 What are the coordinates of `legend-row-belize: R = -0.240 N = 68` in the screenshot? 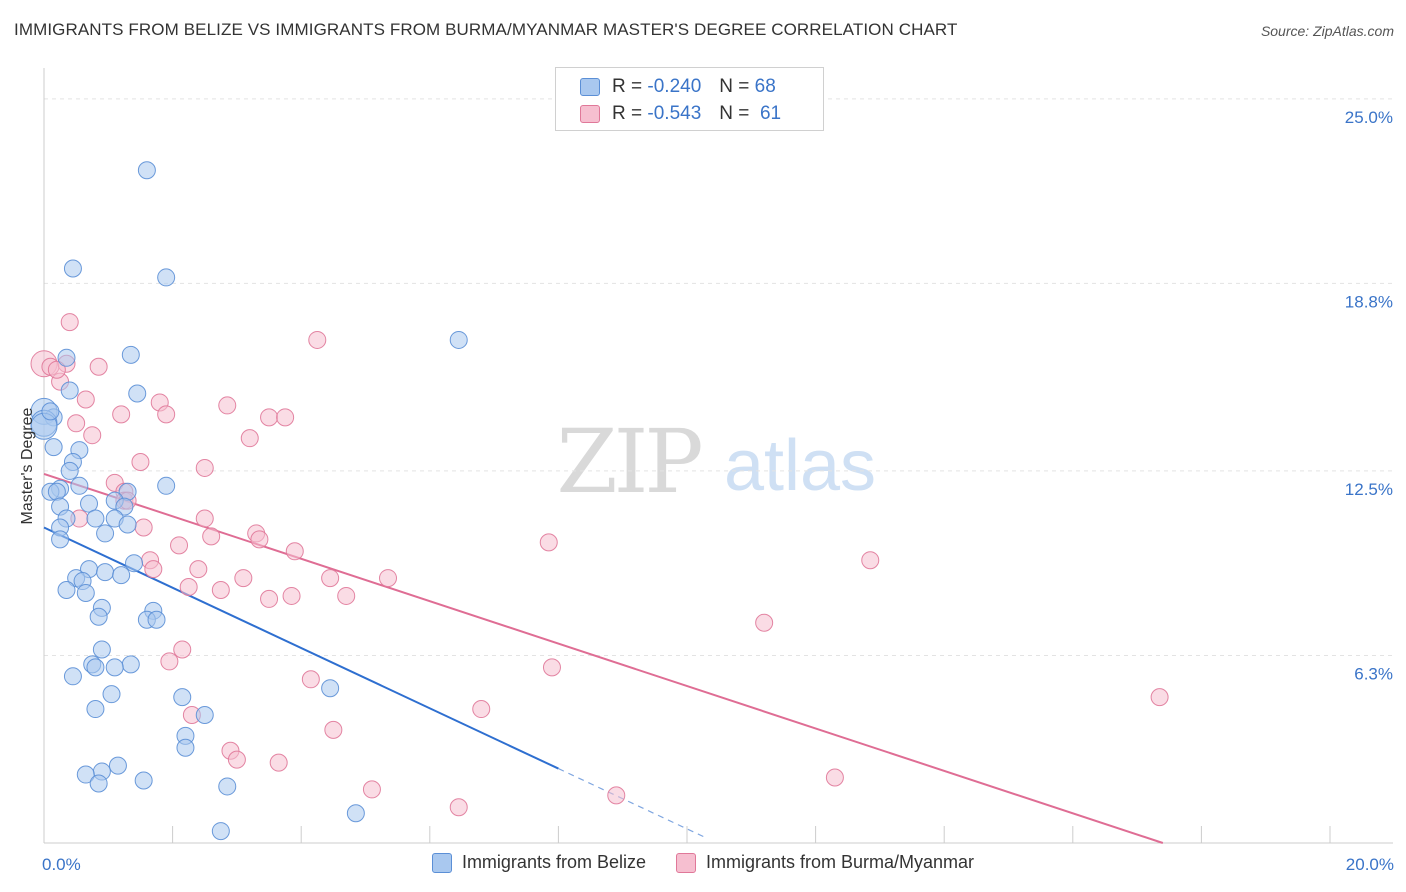 It's located at (678, 87).